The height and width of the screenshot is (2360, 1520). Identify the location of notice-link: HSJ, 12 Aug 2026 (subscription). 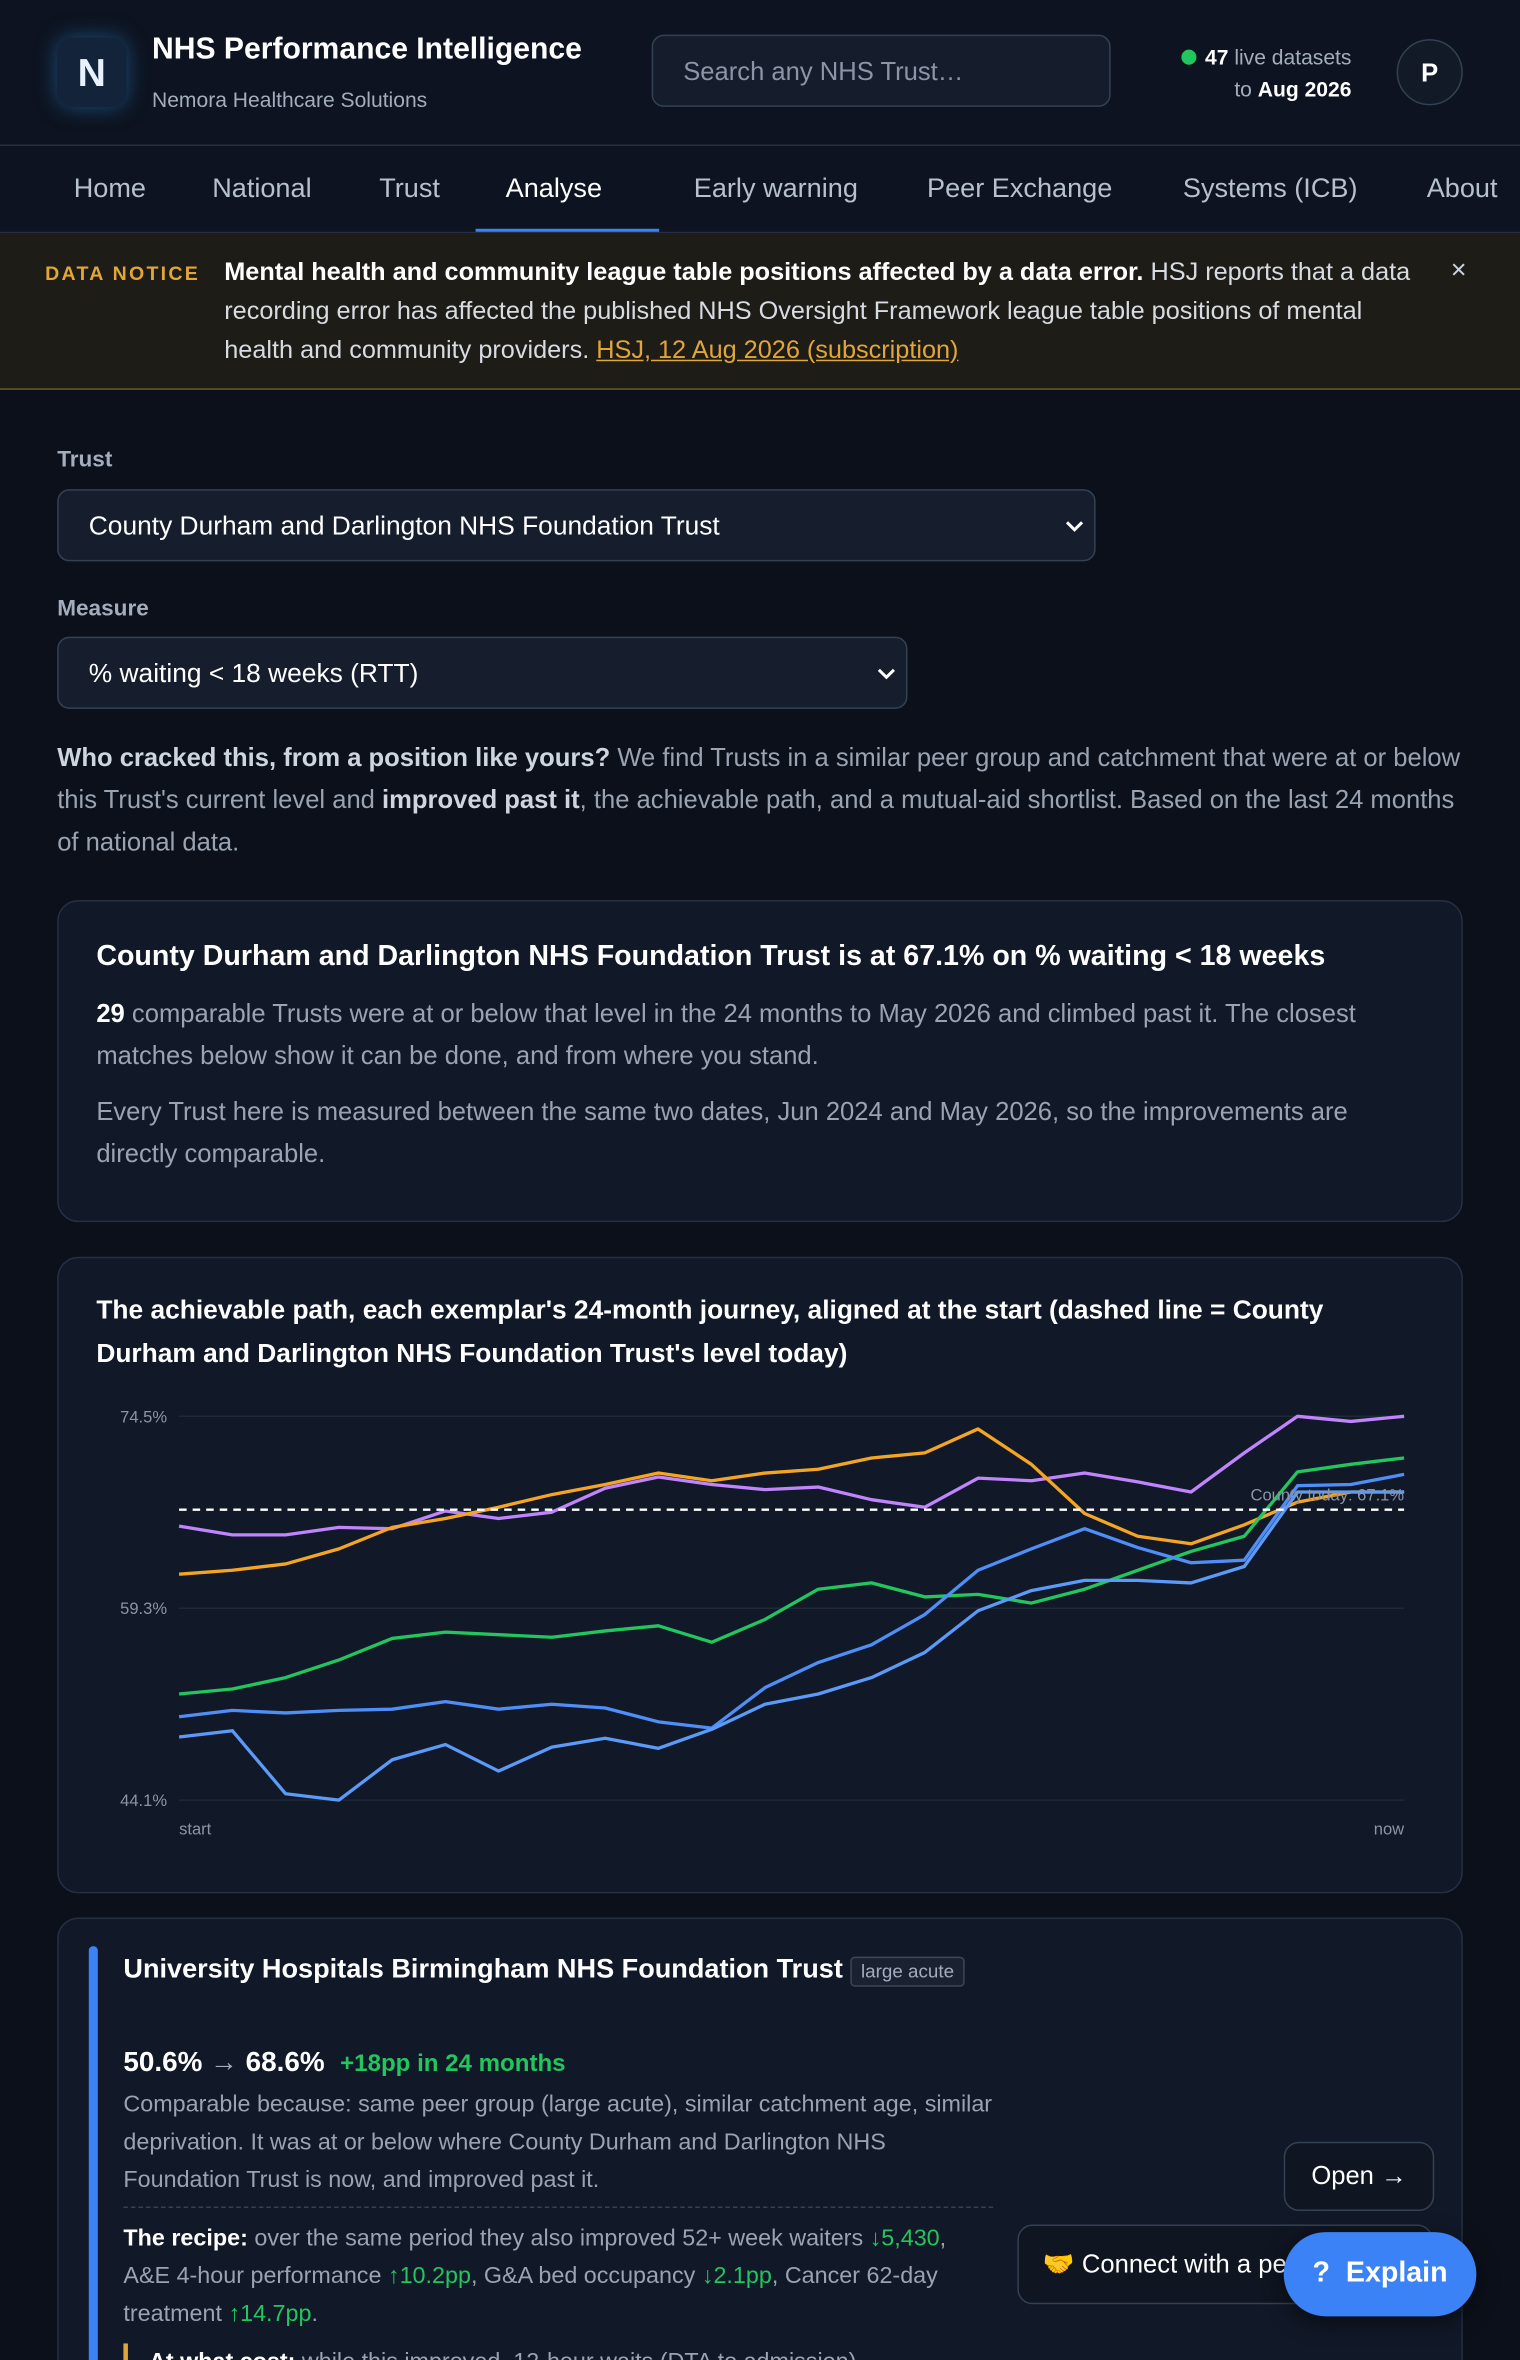
(777, 350).